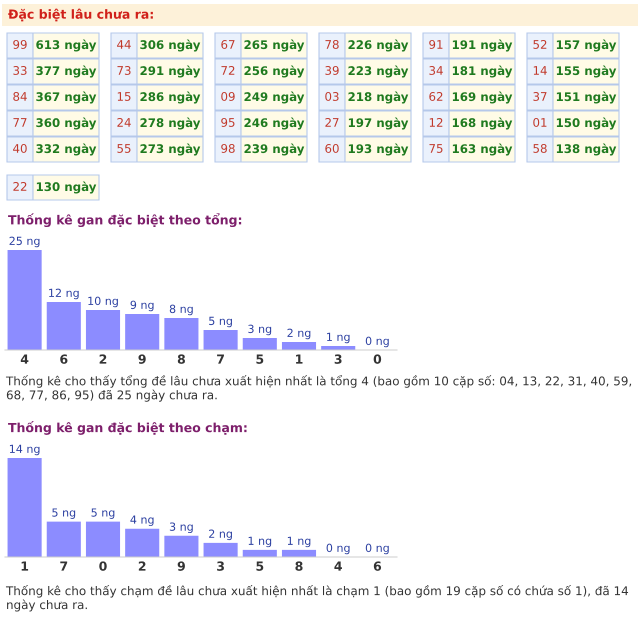 The height and width of the screenshot is (626, 642). I want to click on data-label: 168 ngày, so click(482, 124).